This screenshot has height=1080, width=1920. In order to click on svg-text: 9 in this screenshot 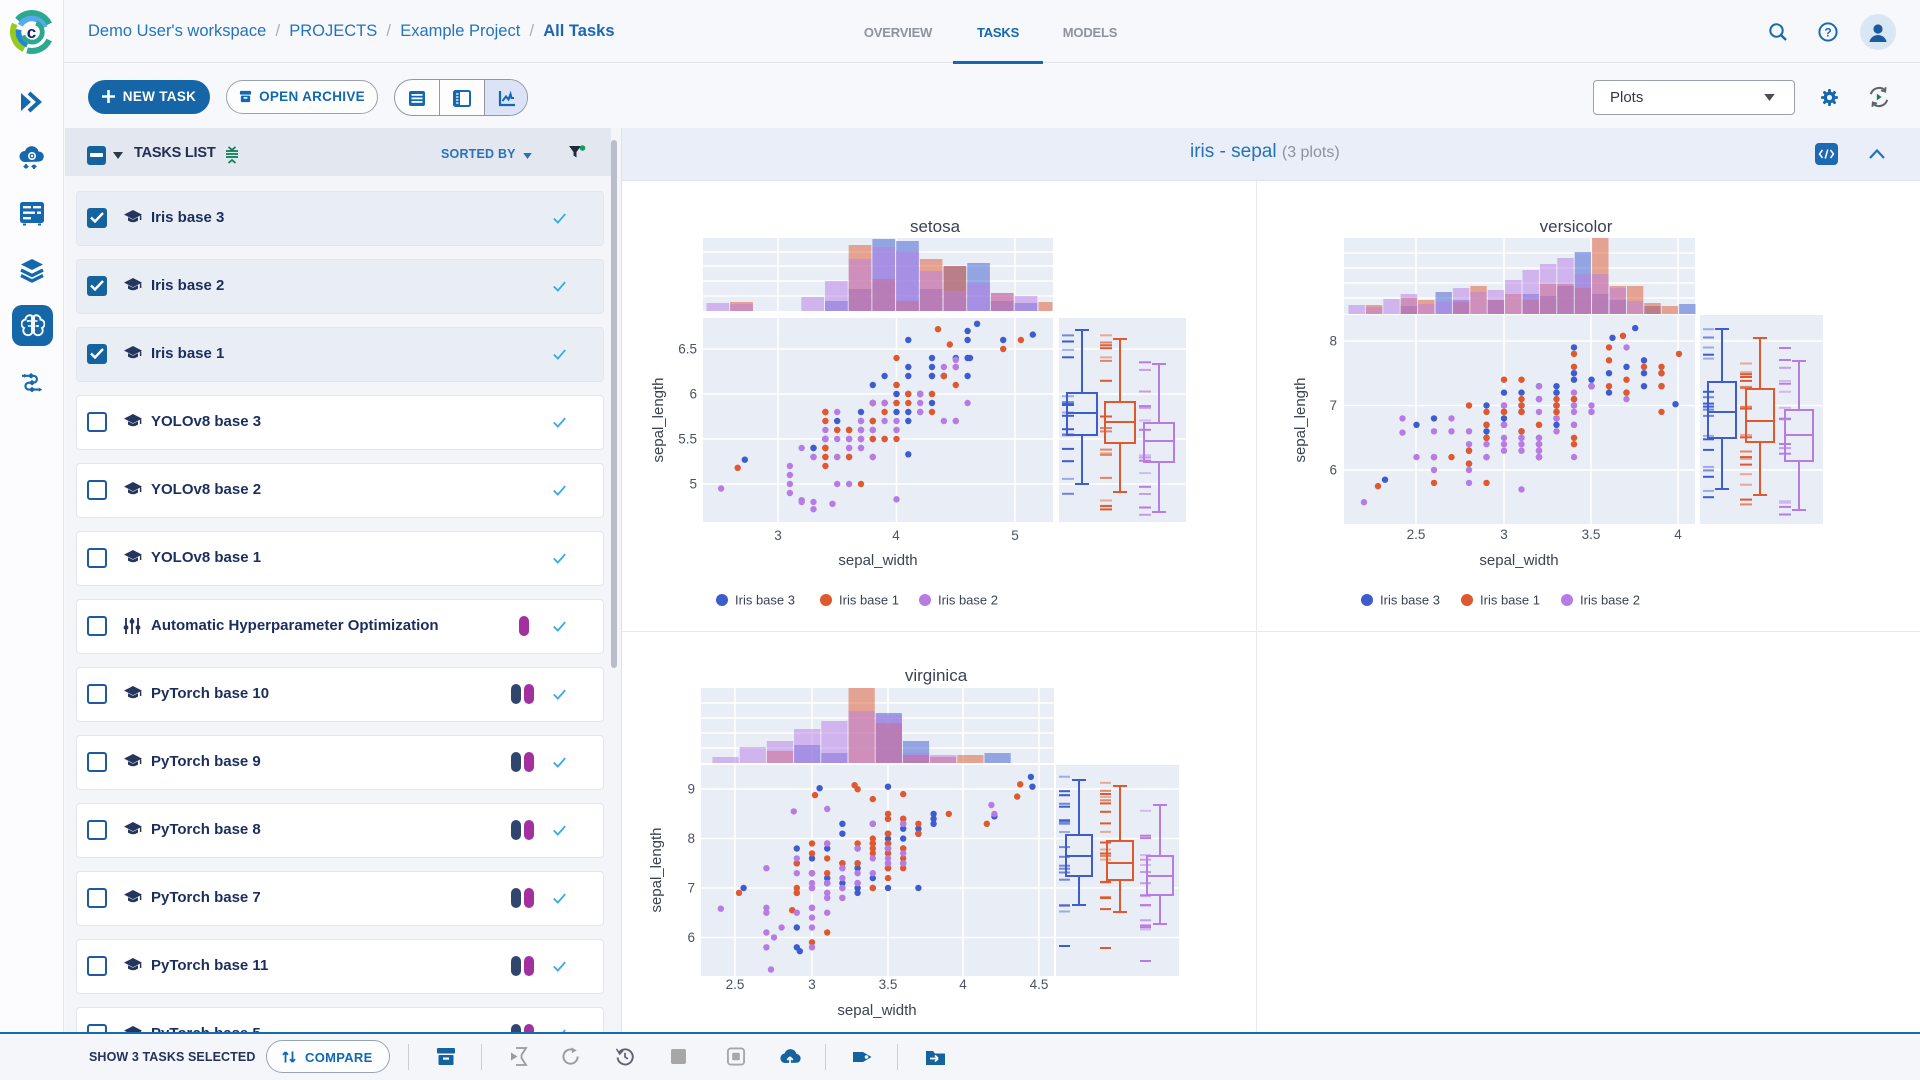, I will do `click(691, 789)`.